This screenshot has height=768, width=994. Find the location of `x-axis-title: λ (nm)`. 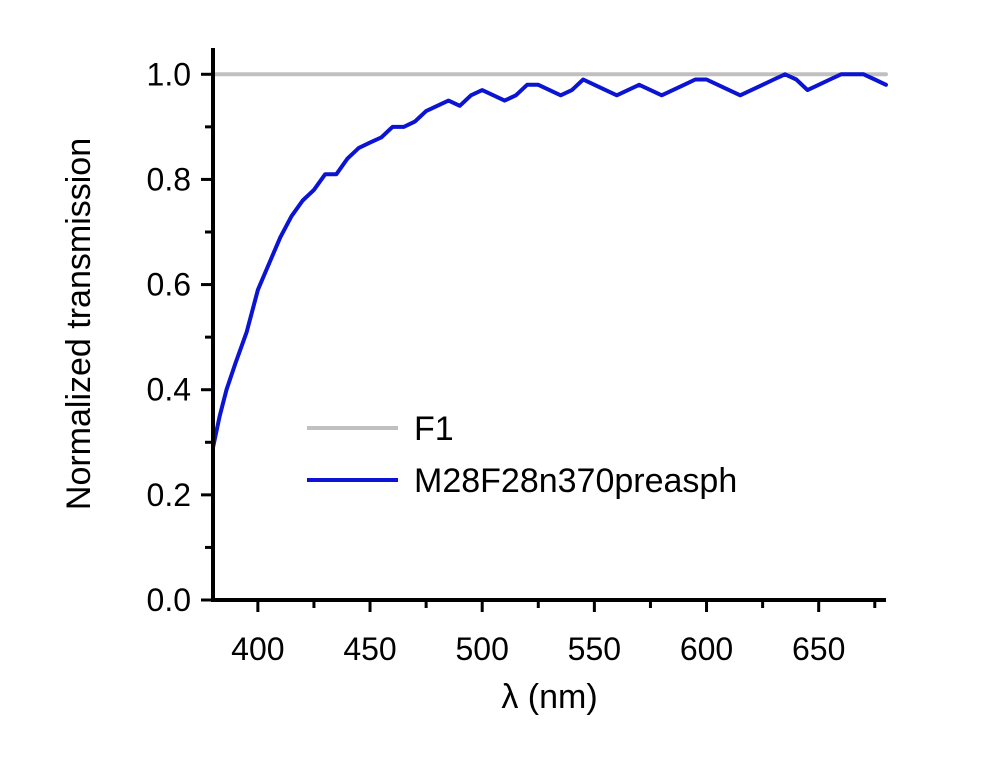

x-axis-title: λ (nm) is located at coordinates (549, 697).